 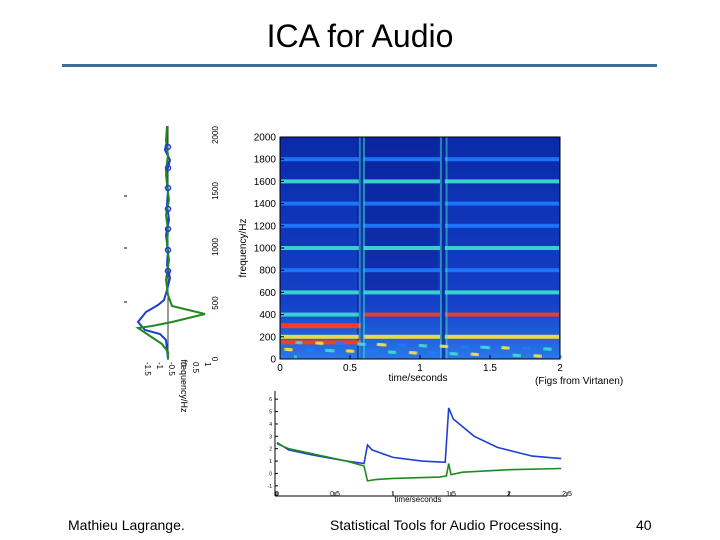 What do you see at coordinates (446, 525) in the screenshot?
I see `footer-course: Statistical Tools for Audio Processing.` at bounding box center [446, 525].